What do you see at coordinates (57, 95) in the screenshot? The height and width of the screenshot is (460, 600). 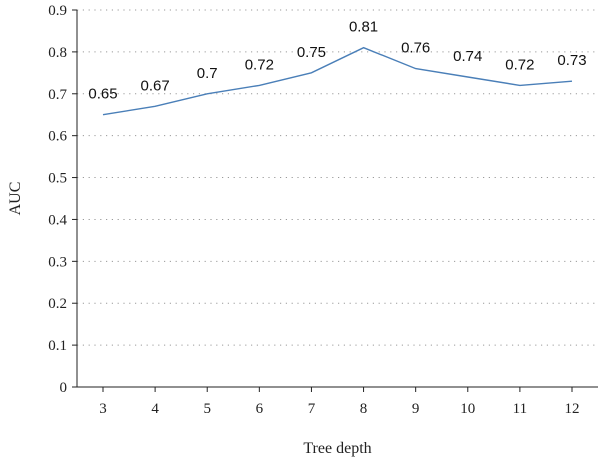 I see `y-tick-label: 0.7` at bounding box center [57, 95].